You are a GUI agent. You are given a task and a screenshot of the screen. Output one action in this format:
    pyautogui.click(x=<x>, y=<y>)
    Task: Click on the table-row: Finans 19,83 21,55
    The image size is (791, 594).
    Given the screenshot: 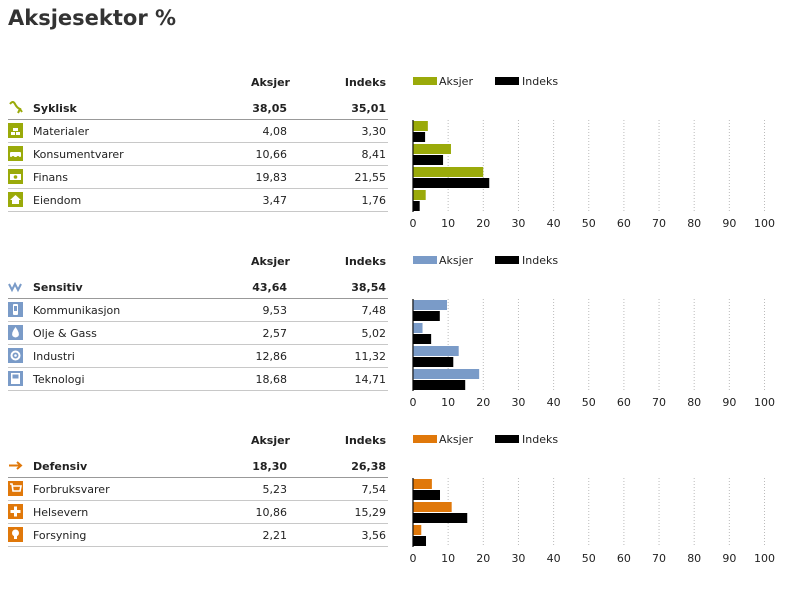 What is the action you would take?
    pyautogui.click(x=198, y=177)
    